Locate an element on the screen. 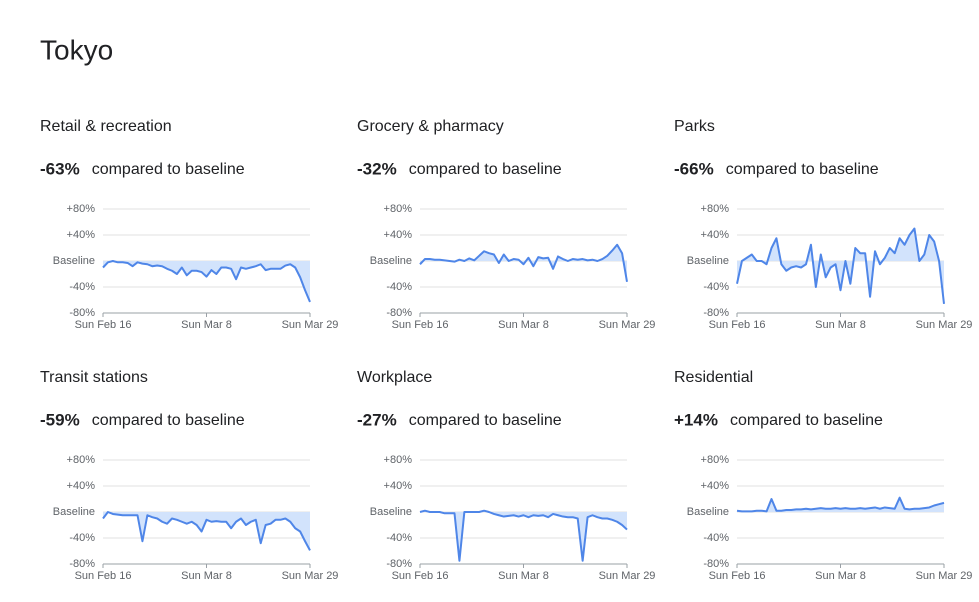 Image resolution: width=979 pixels, height=602 pixels. page-title: Tokyo is located at coordinates (76, 49).